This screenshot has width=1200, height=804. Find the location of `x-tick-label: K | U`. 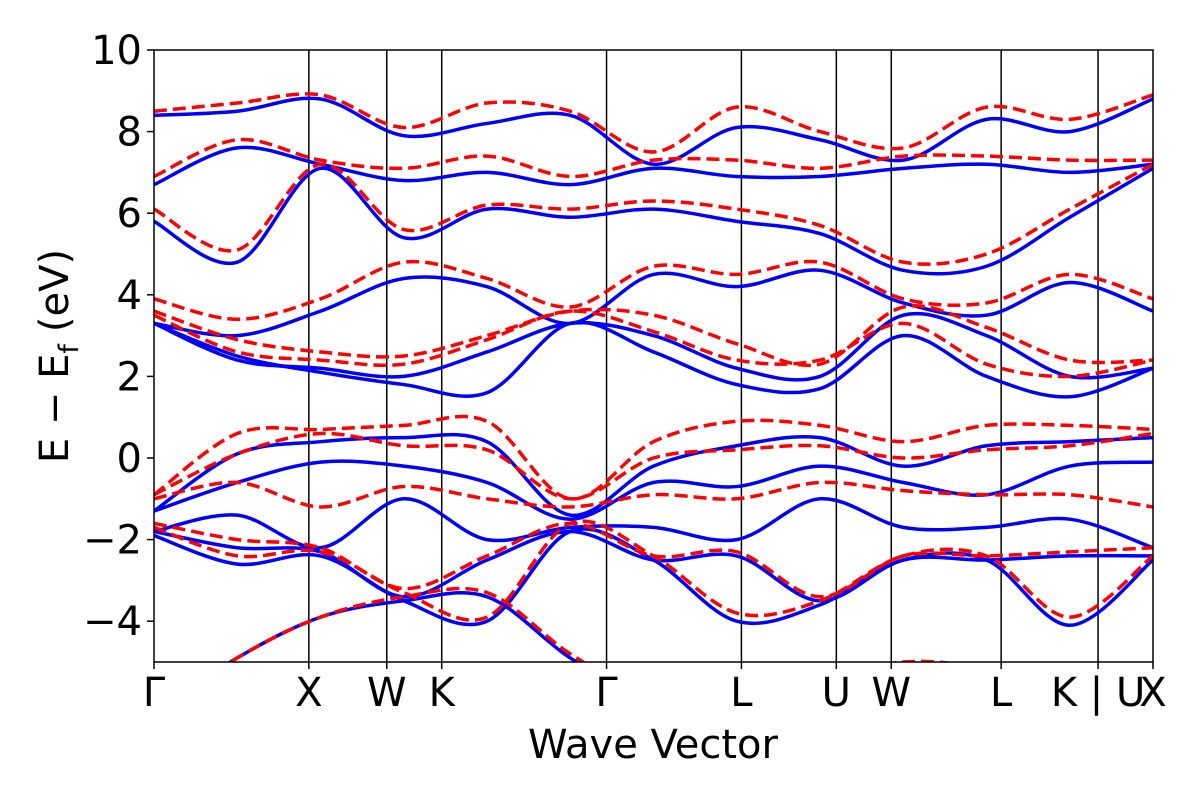

x-tick-label: K | U is located at coordinates (1098, 693).